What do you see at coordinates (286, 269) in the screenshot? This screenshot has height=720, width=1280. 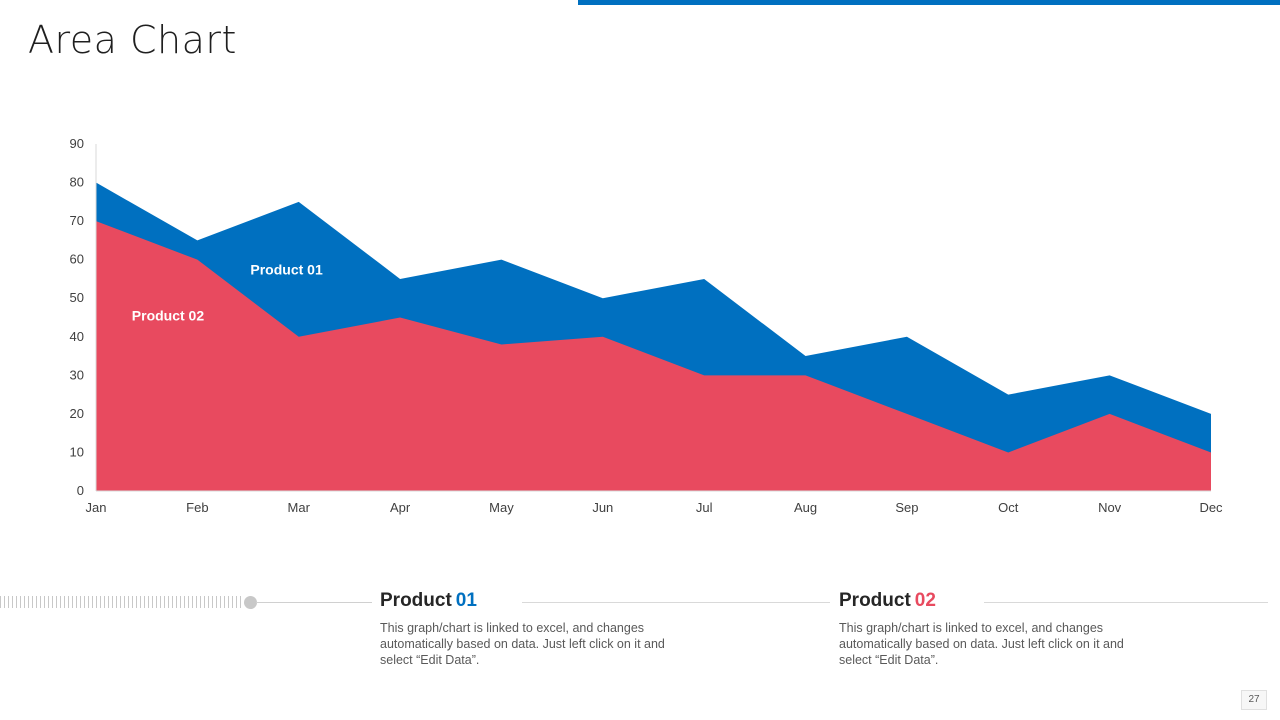 I see `series-label-product-01: Product 01` at bounding box center [286, 269].